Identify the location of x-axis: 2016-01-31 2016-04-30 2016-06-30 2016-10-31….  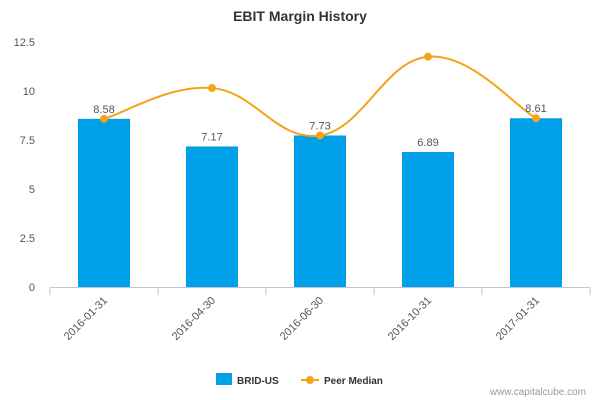
(320, 315).